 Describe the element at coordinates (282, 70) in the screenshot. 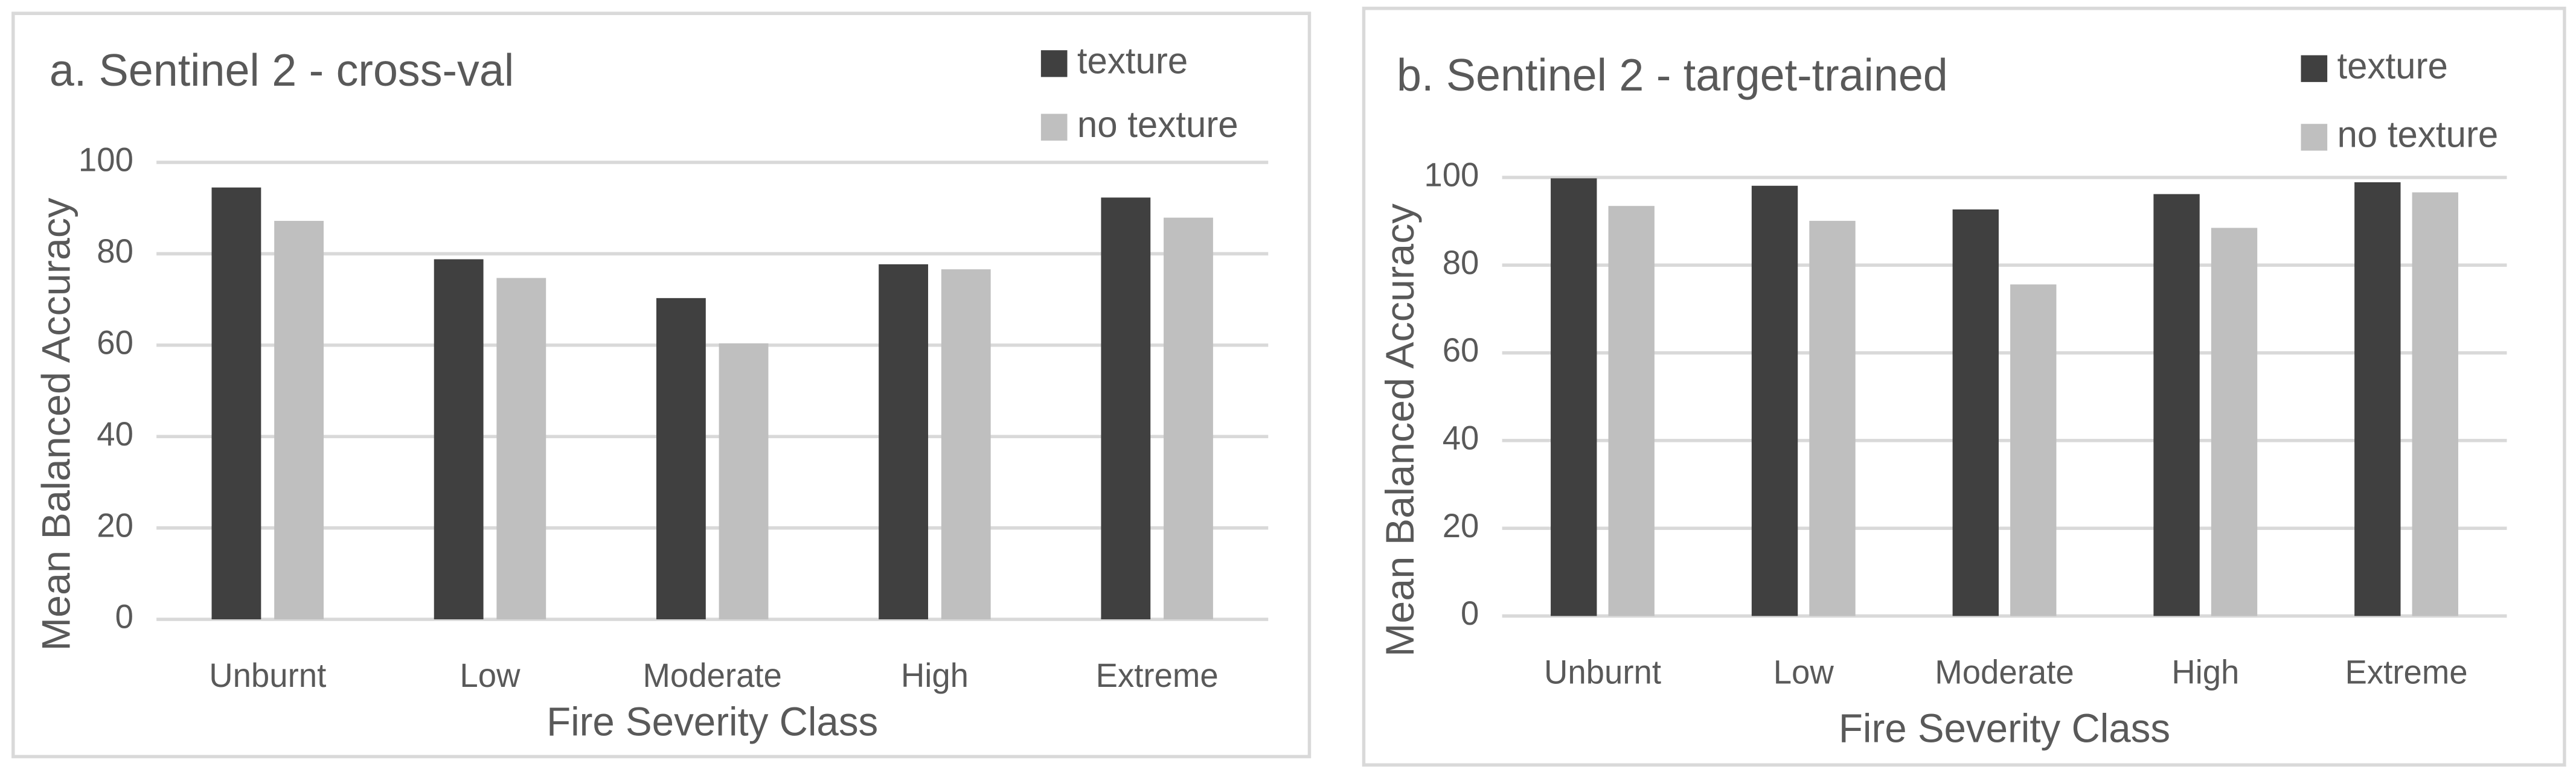

I see `chart-title: a. Sentinel 2 - cross-val` at that location.